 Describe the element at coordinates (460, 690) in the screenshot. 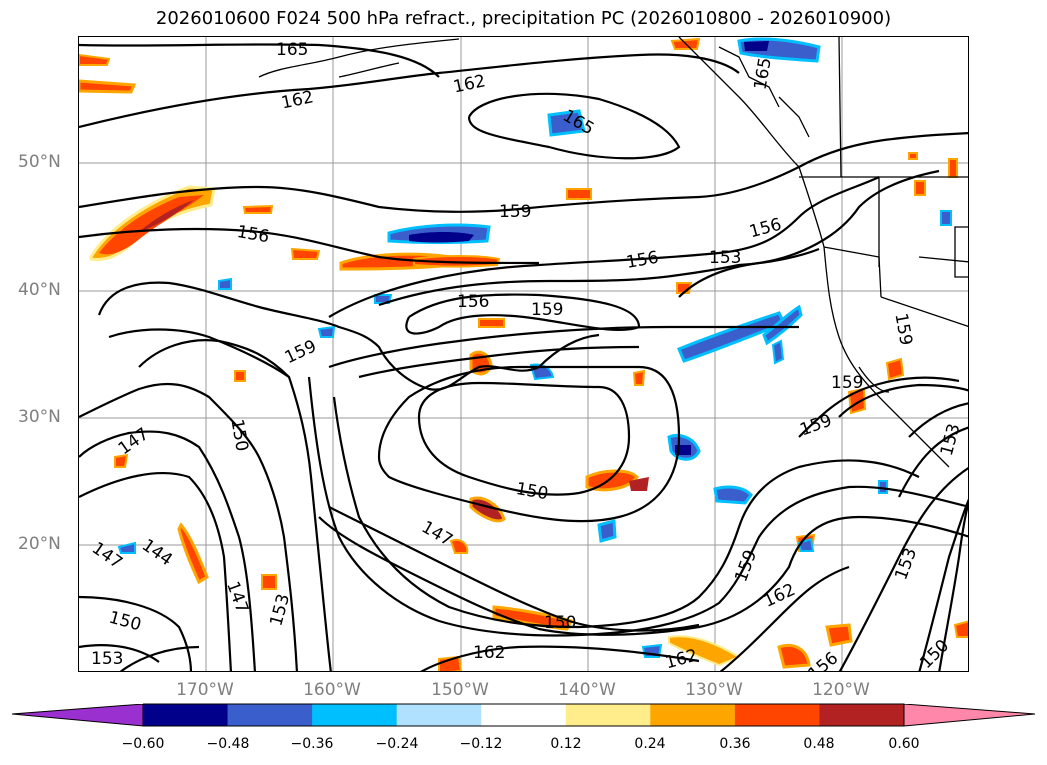

I see `lon-label-150w: 150°W` at that location.